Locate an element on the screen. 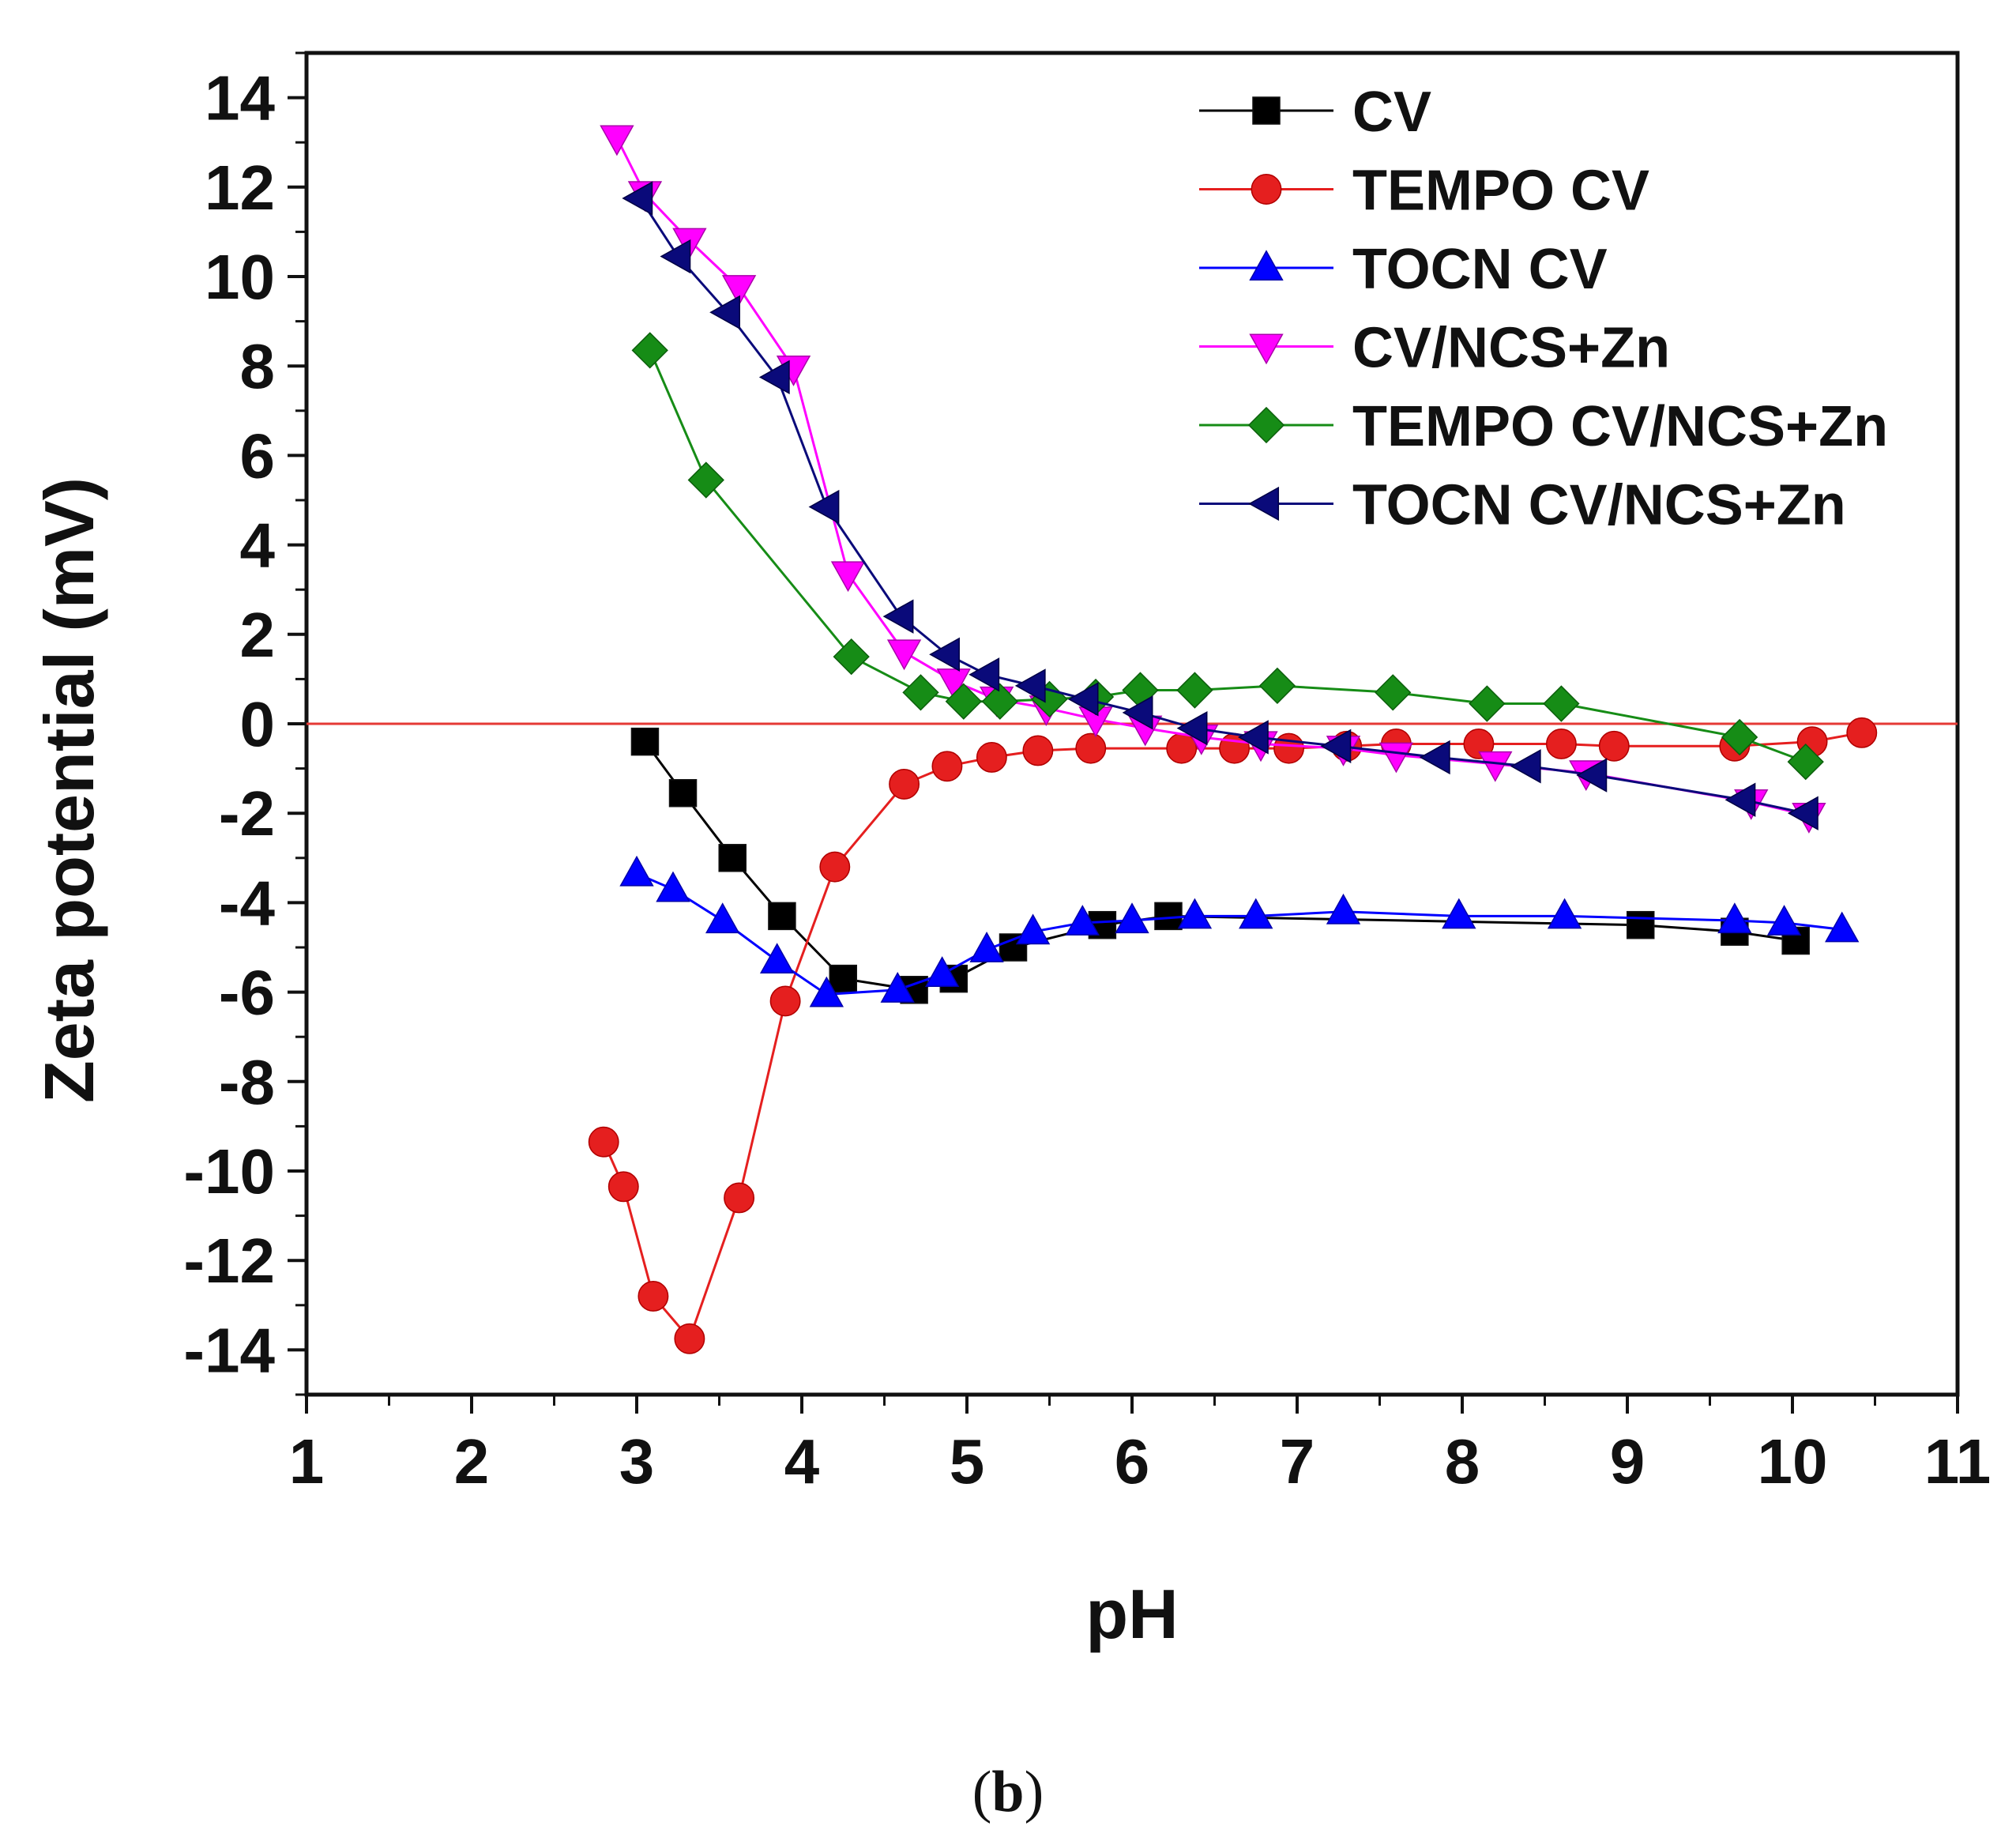  legend-entry-cv: CV is located at coordinates (1315, 113).